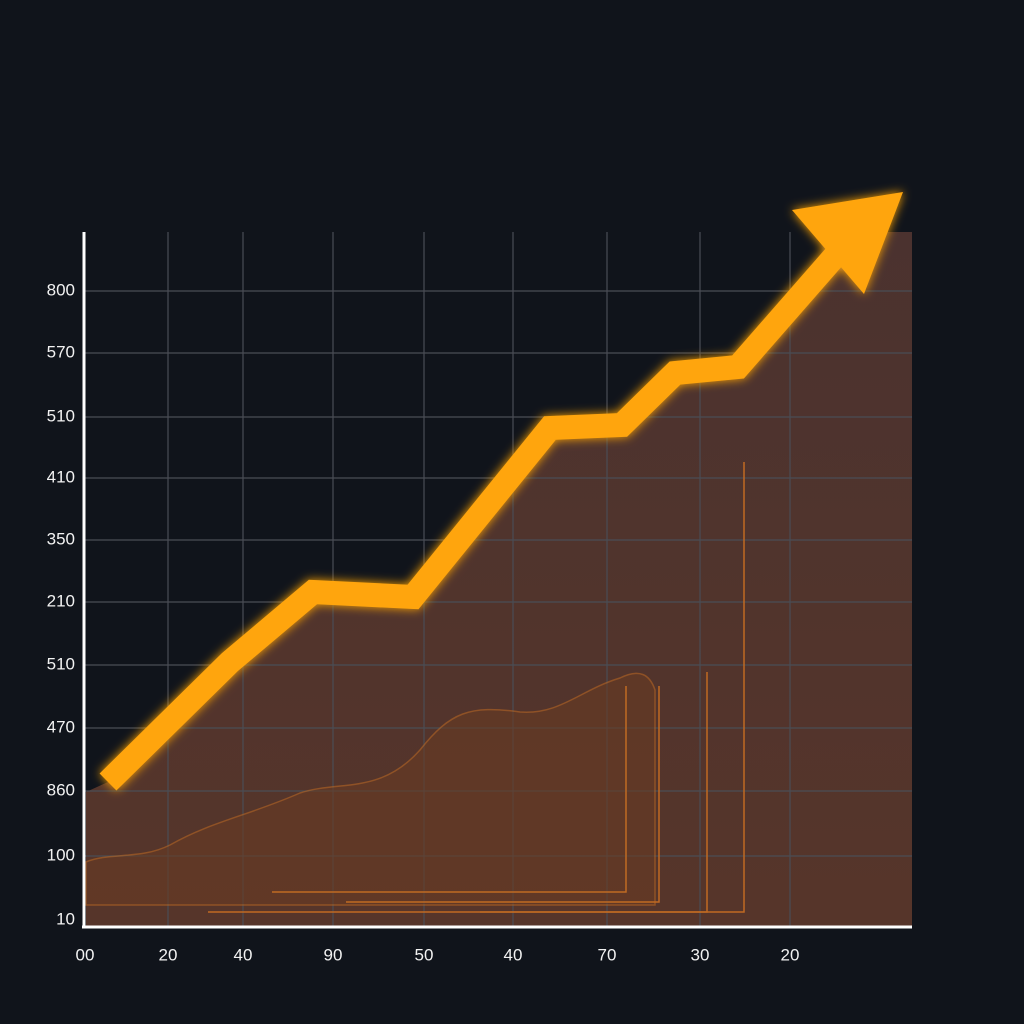 This screenshot has width=1024, height=1024. I want to click on x-tick-label: 50, so click(424, 954).